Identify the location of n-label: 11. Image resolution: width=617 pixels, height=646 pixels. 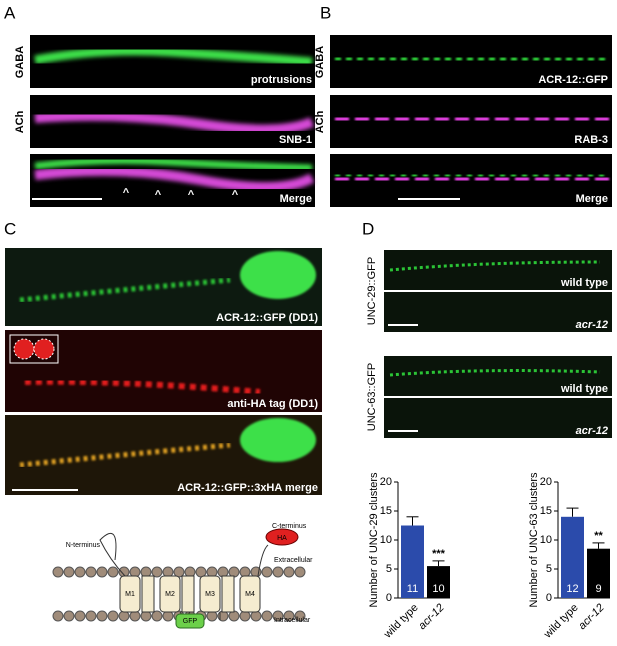
(412, 589).